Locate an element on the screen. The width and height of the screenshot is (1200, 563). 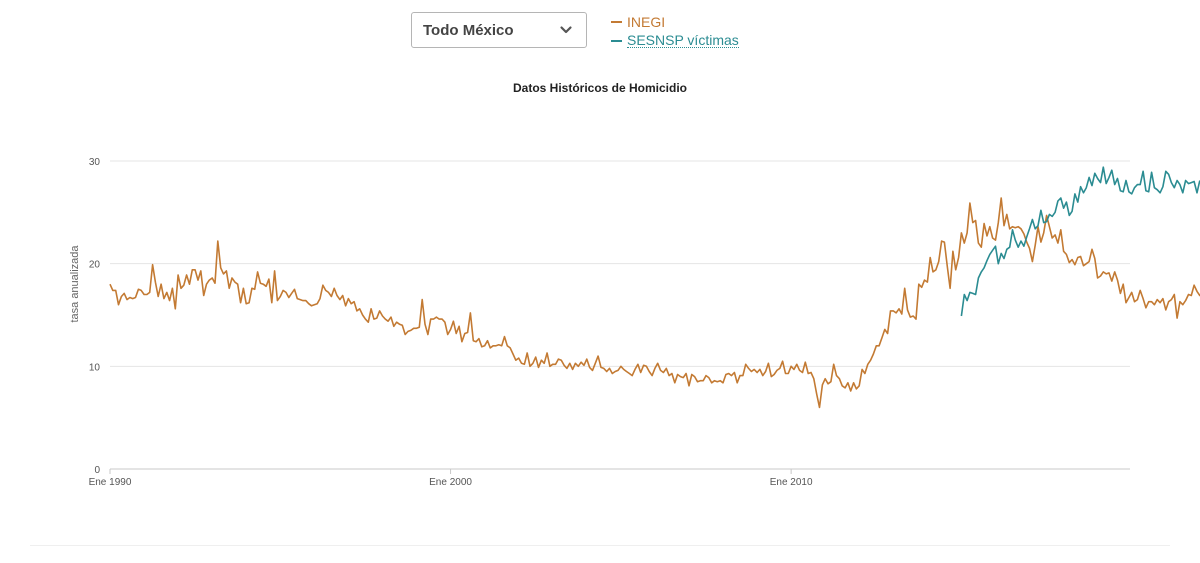
legend-label-inegi: INEGI is located at coordinates (646, 21).